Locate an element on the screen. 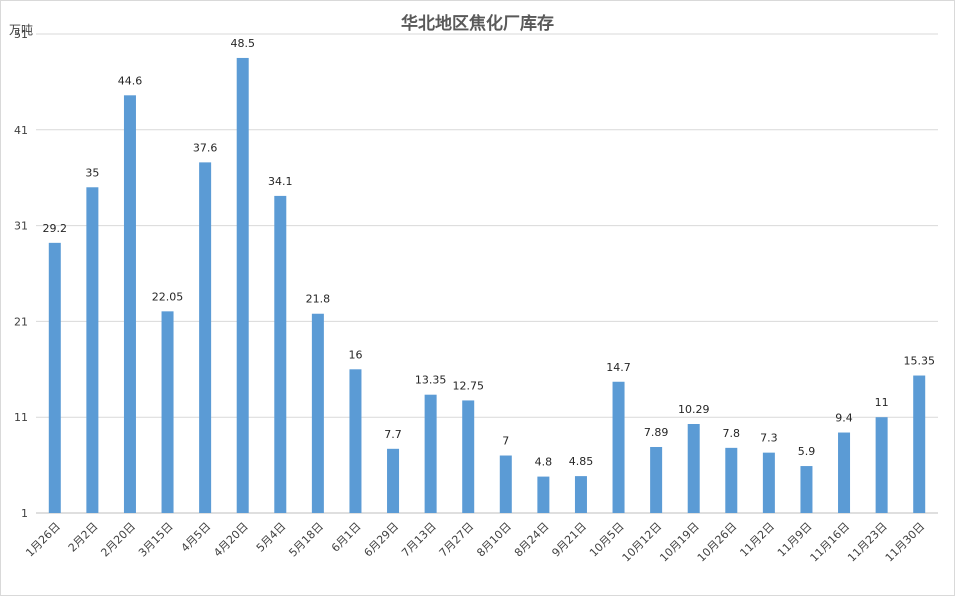  x-tick-label: 4月20日 is located at coordinates (231, 540).